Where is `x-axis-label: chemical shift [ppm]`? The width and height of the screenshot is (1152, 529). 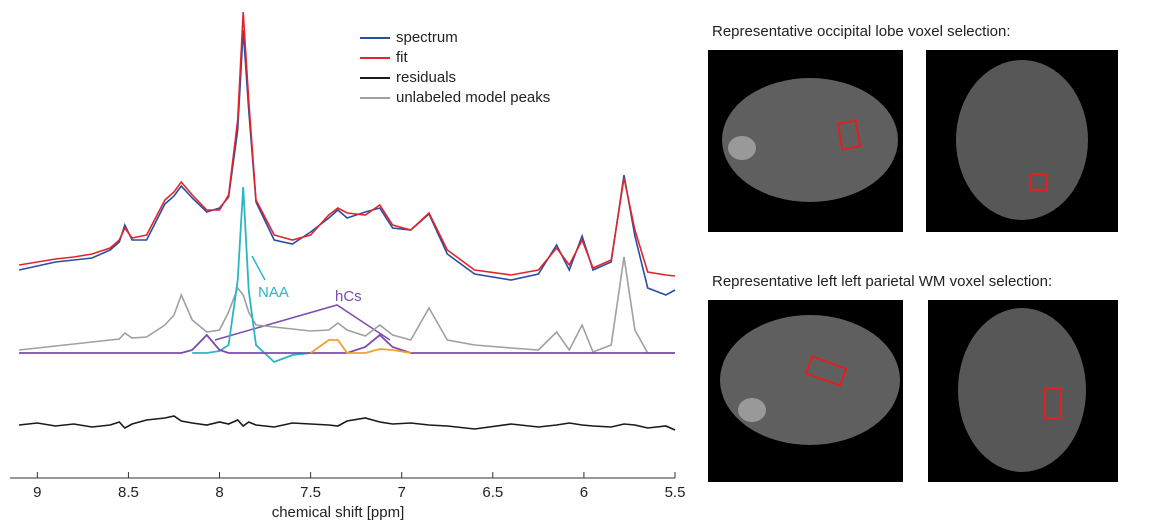
x-axis-label: chemical shift [ppm] is located at coordinates (338, 512).